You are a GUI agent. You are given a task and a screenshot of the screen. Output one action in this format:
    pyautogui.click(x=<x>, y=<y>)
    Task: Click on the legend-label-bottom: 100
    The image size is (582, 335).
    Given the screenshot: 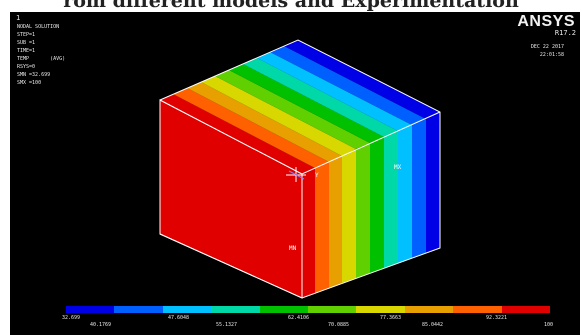 What is the action you would take?
    pyautogui.click(x=549, y=325)
    